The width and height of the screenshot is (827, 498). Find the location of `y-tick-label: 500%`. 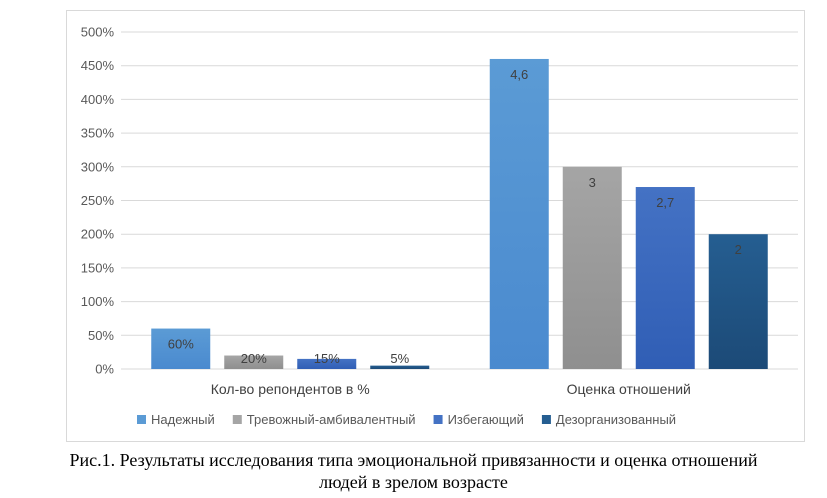

y-tick-label: 500% is located at coordinates (98, 32).